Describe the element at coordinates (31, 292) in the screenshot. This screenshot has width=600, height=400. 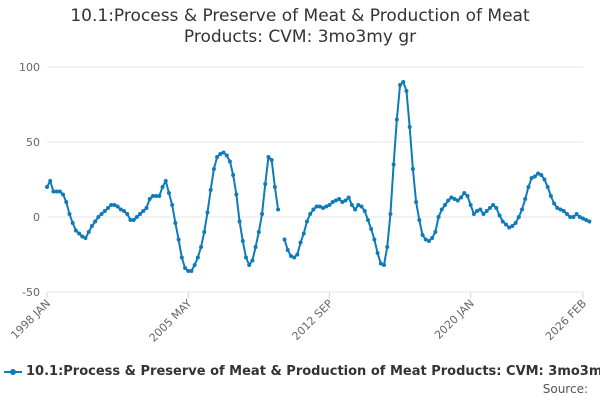
I see `y-tick-label: -50` at that location.